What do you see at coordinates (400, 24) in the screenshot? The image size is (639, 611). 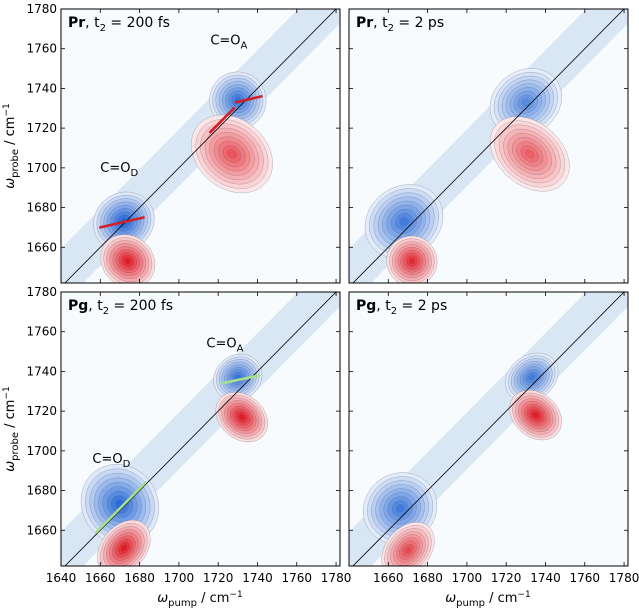 I see `panel-label: Pr, t2 = 2 ps` at bounding box center [400, 24].